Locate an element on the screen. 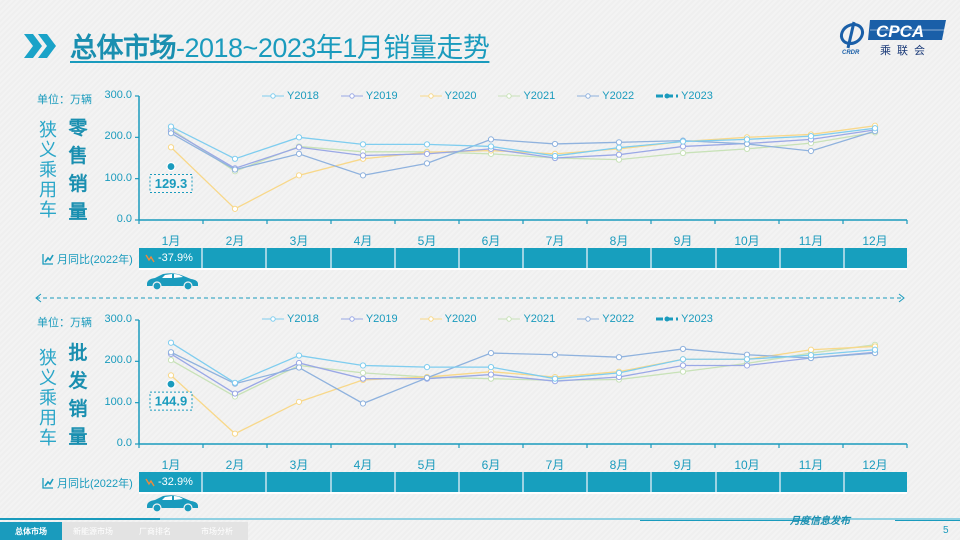  metric-label: 批发销量 is located at coordinates (78, 396).